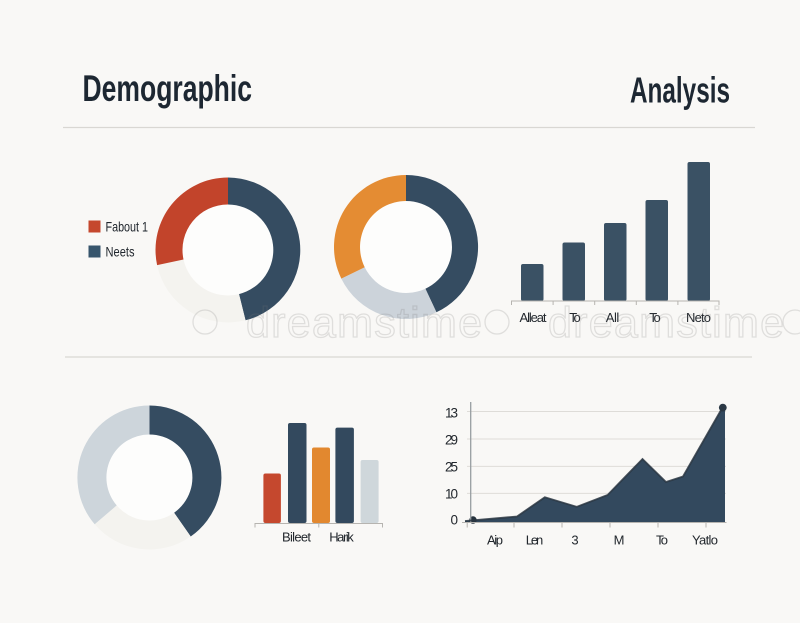  I want to click on svg-text: Neets, so click(120, 252).